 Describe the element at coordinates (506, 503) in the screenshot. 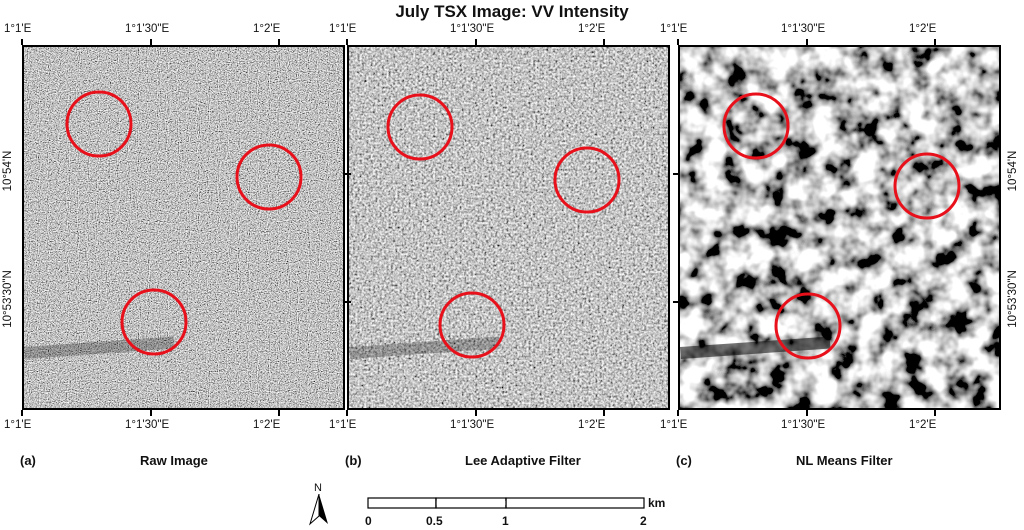

I see `scale-bar` at that location.